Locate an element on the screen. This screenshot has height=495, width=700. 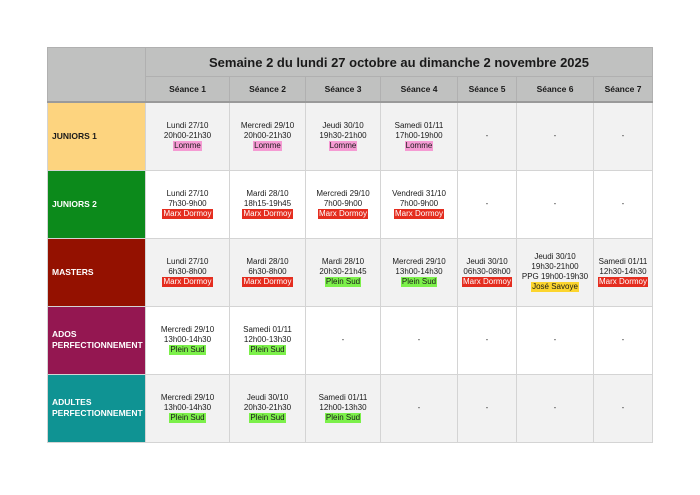
group-label-text: MASTERS is located at coordinates (73, 271).